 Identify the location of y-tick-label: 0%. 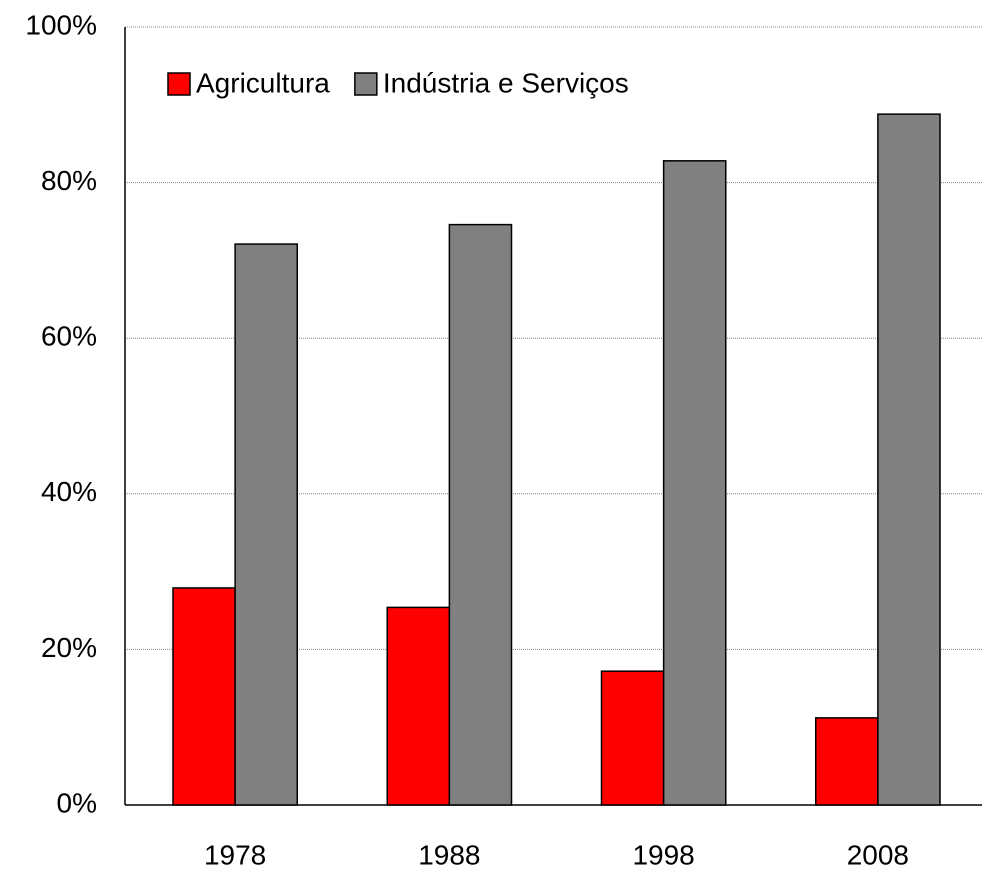
(77, 802).